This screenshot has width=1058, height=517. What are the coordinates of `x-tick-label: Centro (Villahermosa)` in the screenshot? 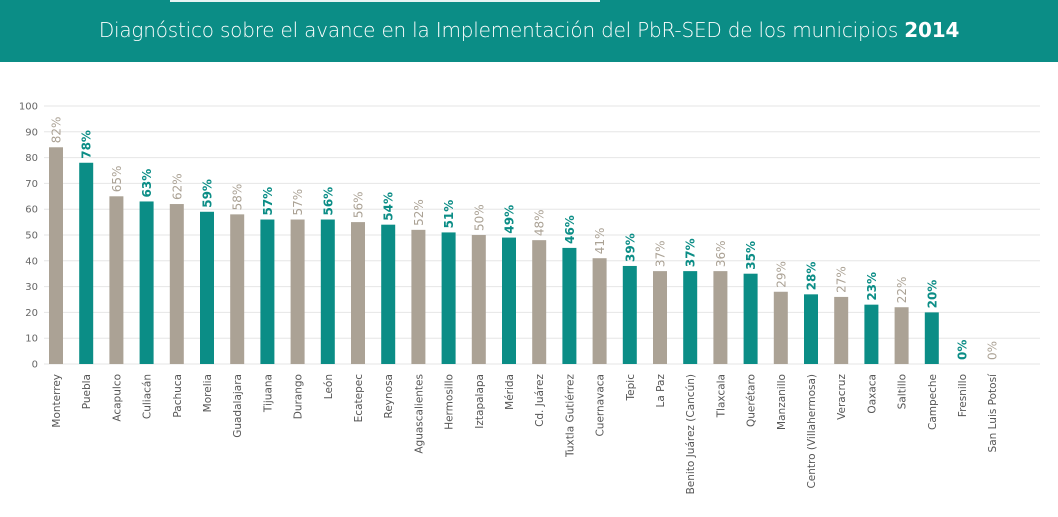 It's located at (812, 431).